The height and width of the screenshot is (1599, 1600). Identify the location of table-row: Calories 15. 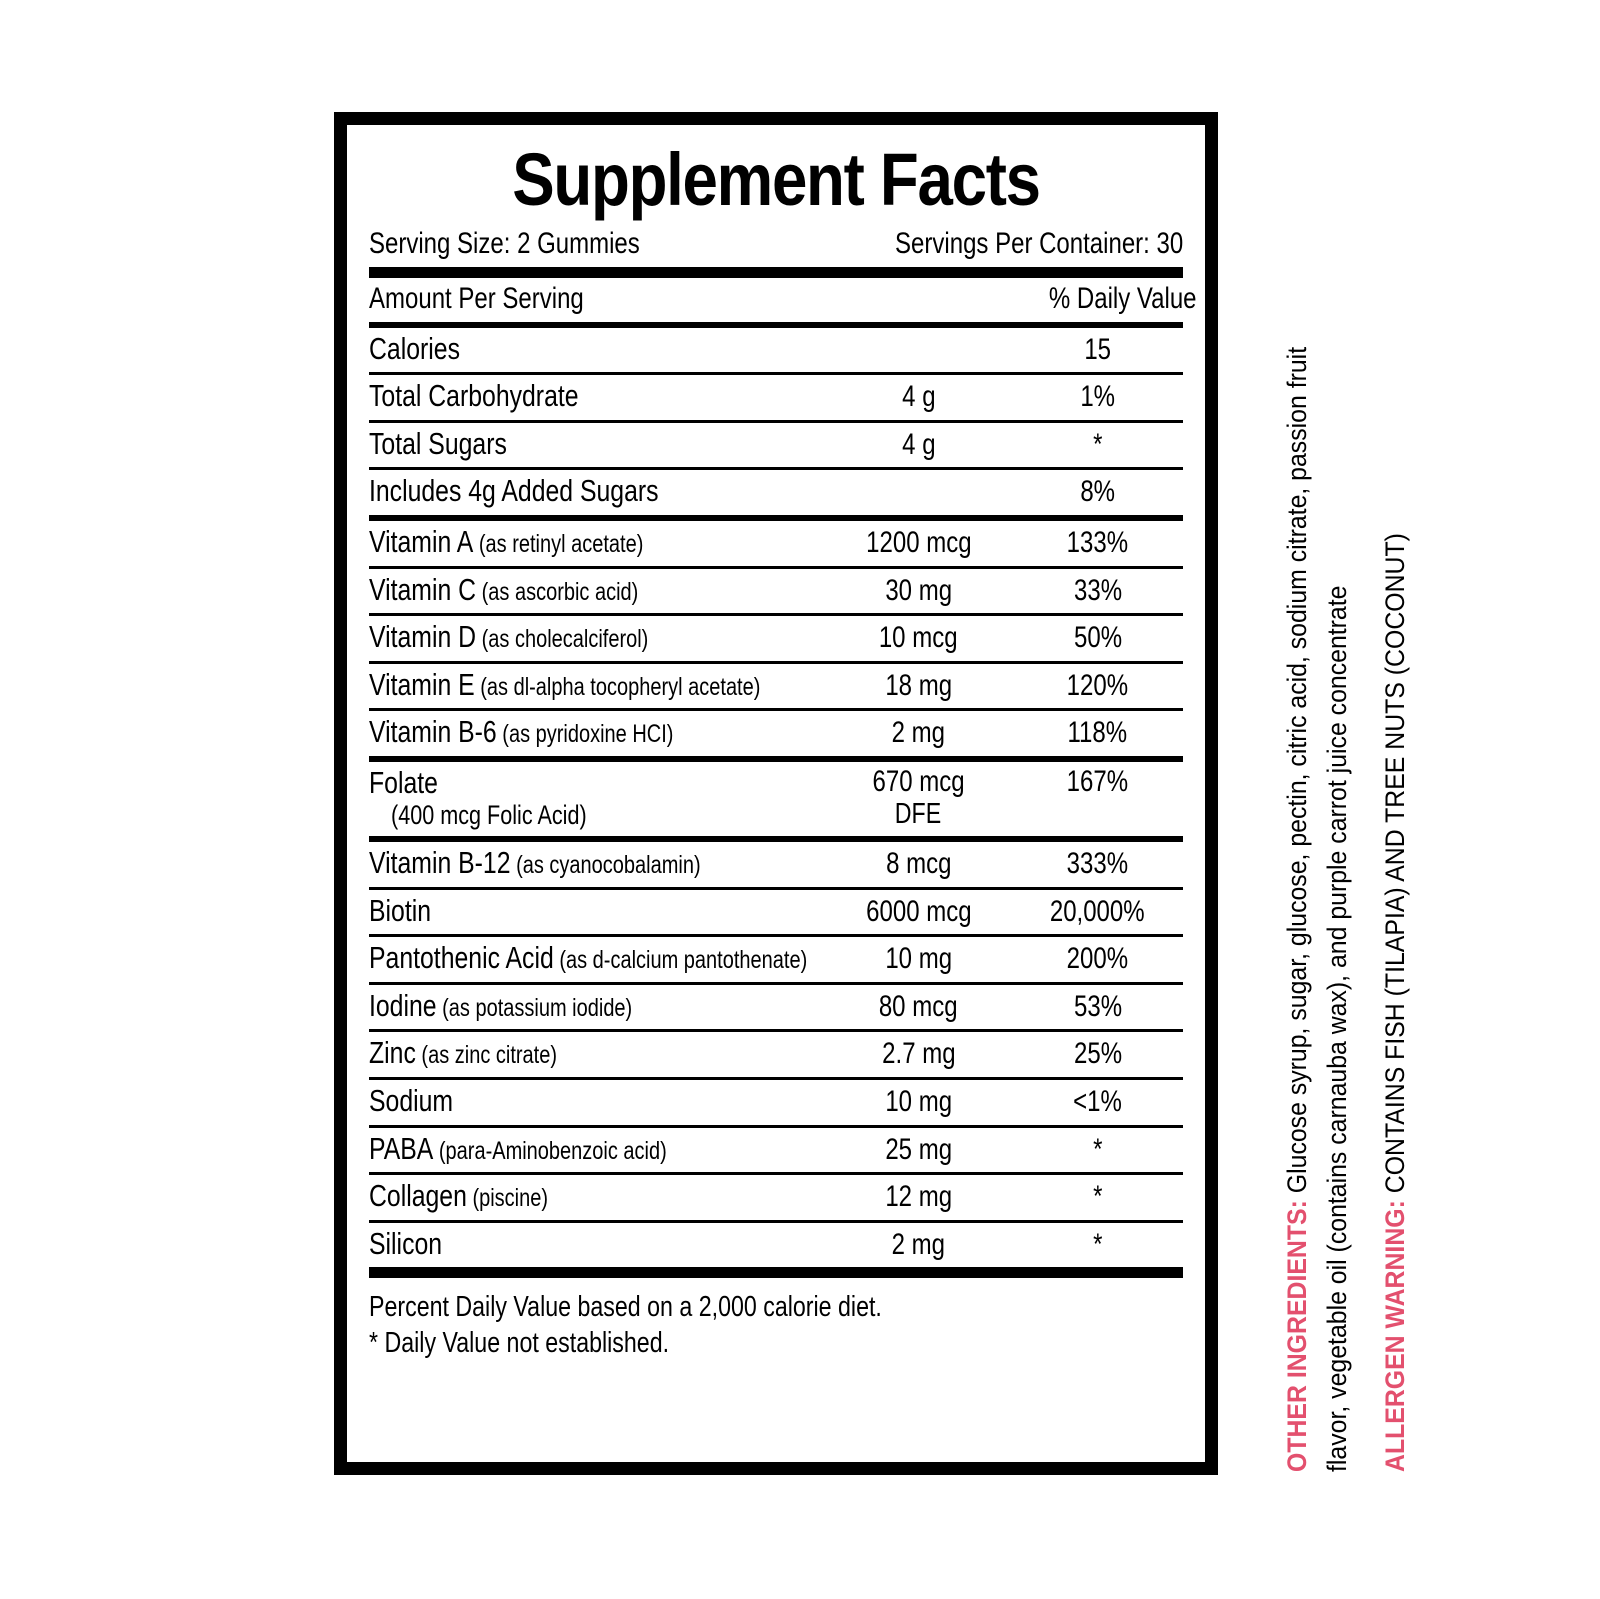
(776, 350).